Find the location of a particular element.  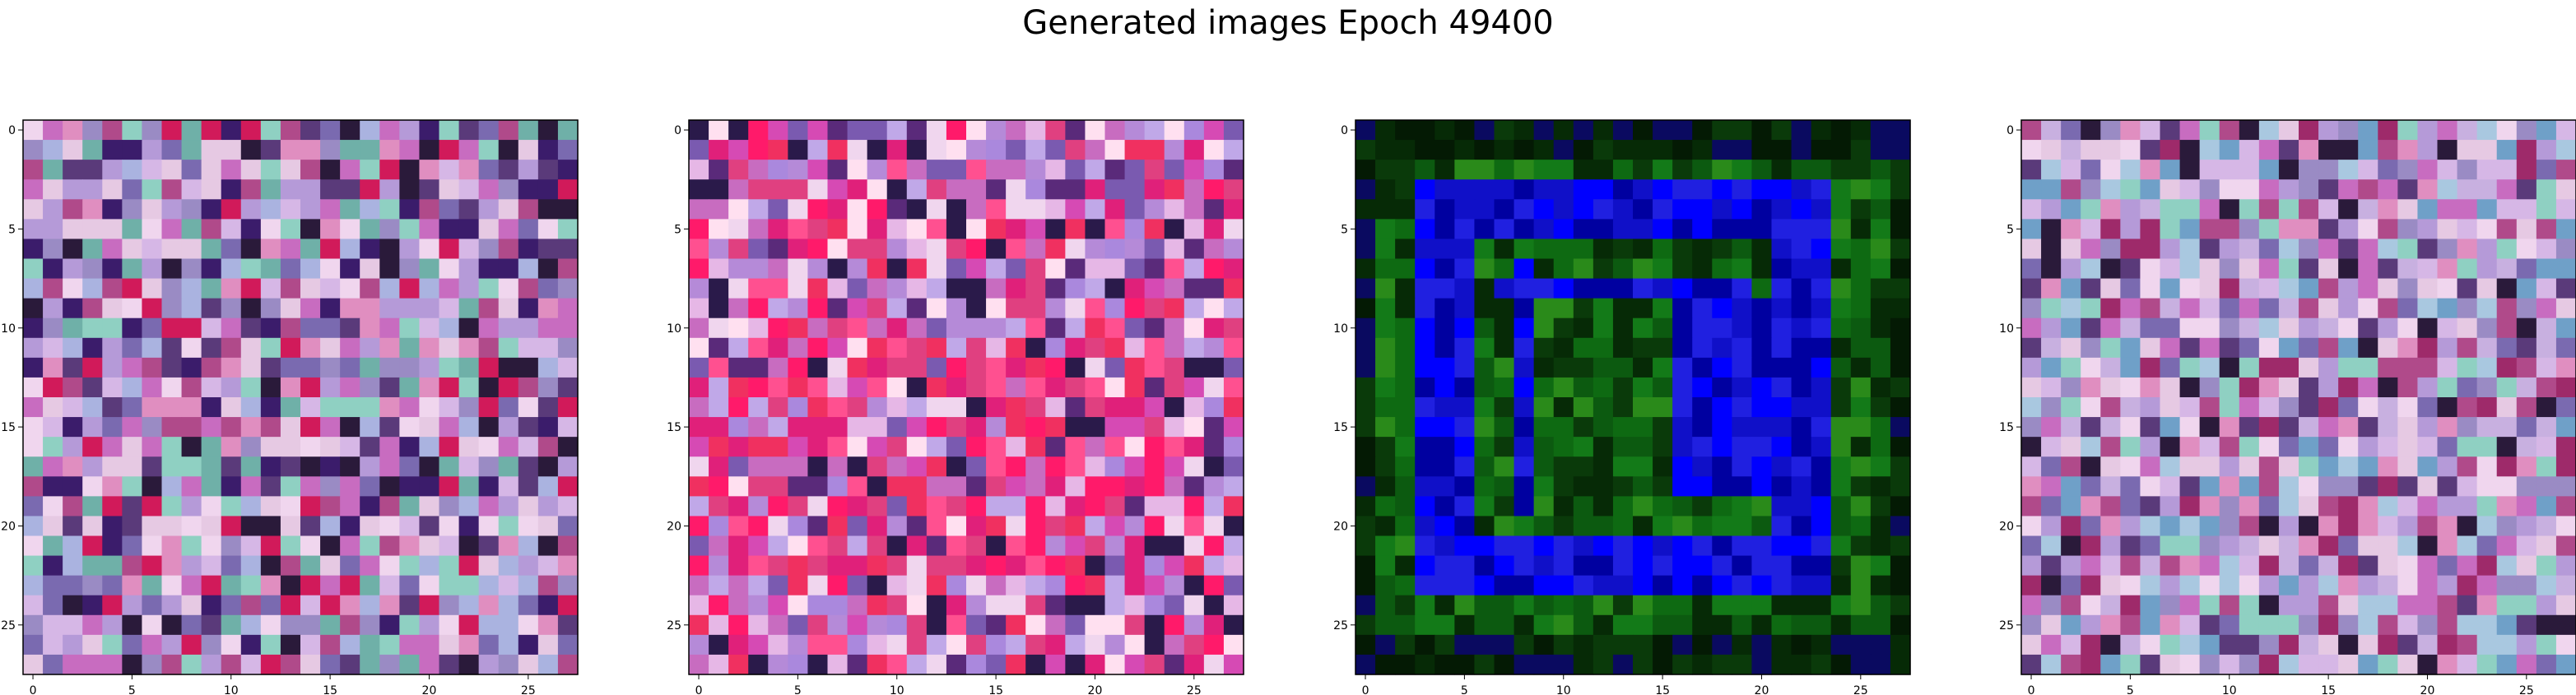

y-tick-label: 25 is located at coordinates (2006, 625).